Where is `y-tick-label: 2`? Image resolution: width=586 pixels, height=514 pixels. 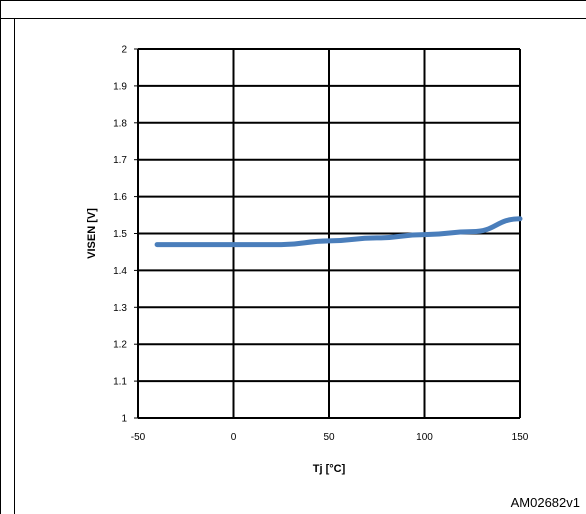
y-tick-label: 2 is located at coordinates (124, 50).